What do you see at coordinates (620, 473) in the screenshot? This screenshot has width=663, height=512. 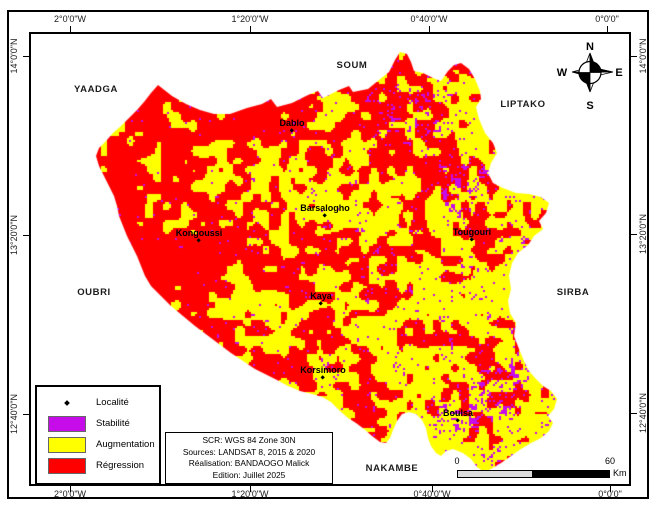 I see `scale-bar-unit-label: Km` at bounding box center [620, 473].